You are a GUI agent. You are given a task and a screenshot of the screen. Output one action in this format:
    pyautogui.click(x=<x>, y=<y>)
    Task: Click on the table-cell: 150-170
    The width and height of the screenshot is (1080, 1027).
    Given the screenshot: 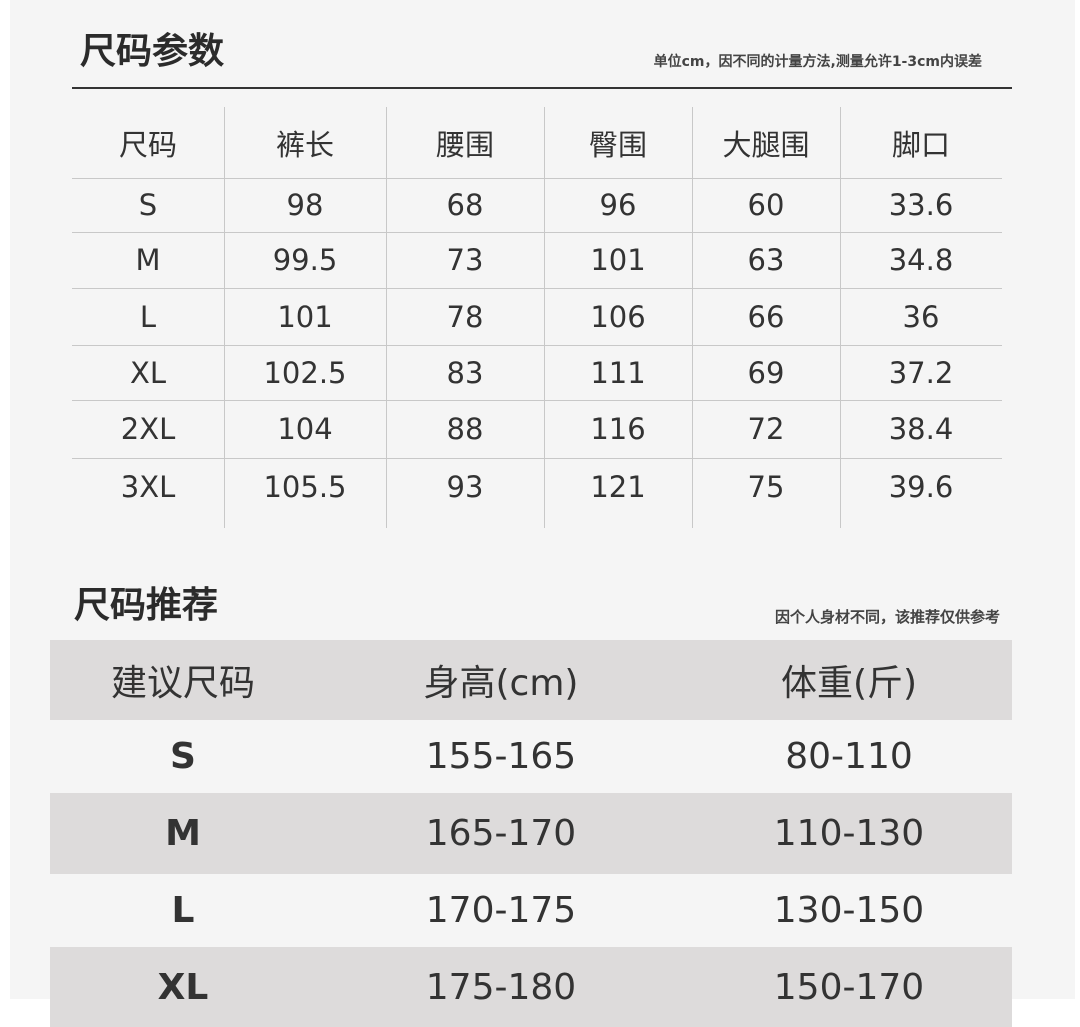 What is the action you would take?
    pyautogui.click(x=849, y=987)
    